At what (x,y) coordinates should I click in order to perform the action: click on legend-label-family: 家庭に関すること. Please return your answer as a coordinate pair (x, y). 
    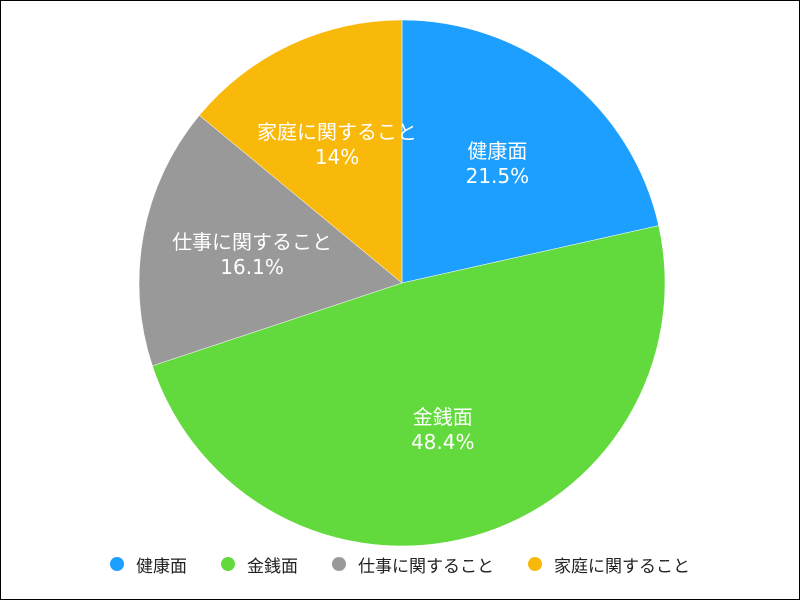
    Looking at the image, I should click on (622, 566).